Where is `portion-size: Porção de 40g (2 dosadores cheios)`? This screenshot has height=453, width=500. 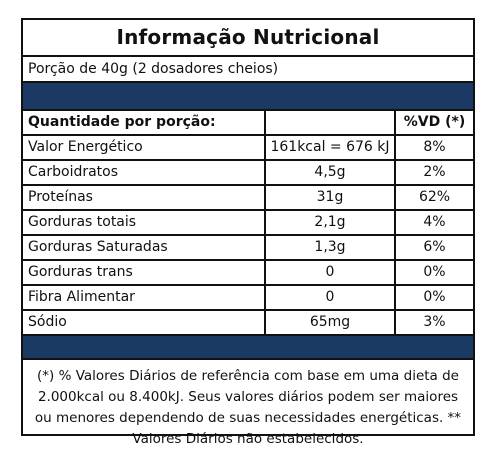 portion-size: Porção de 40g (2 dosadores cheios) is located at coordinates (248, 70).